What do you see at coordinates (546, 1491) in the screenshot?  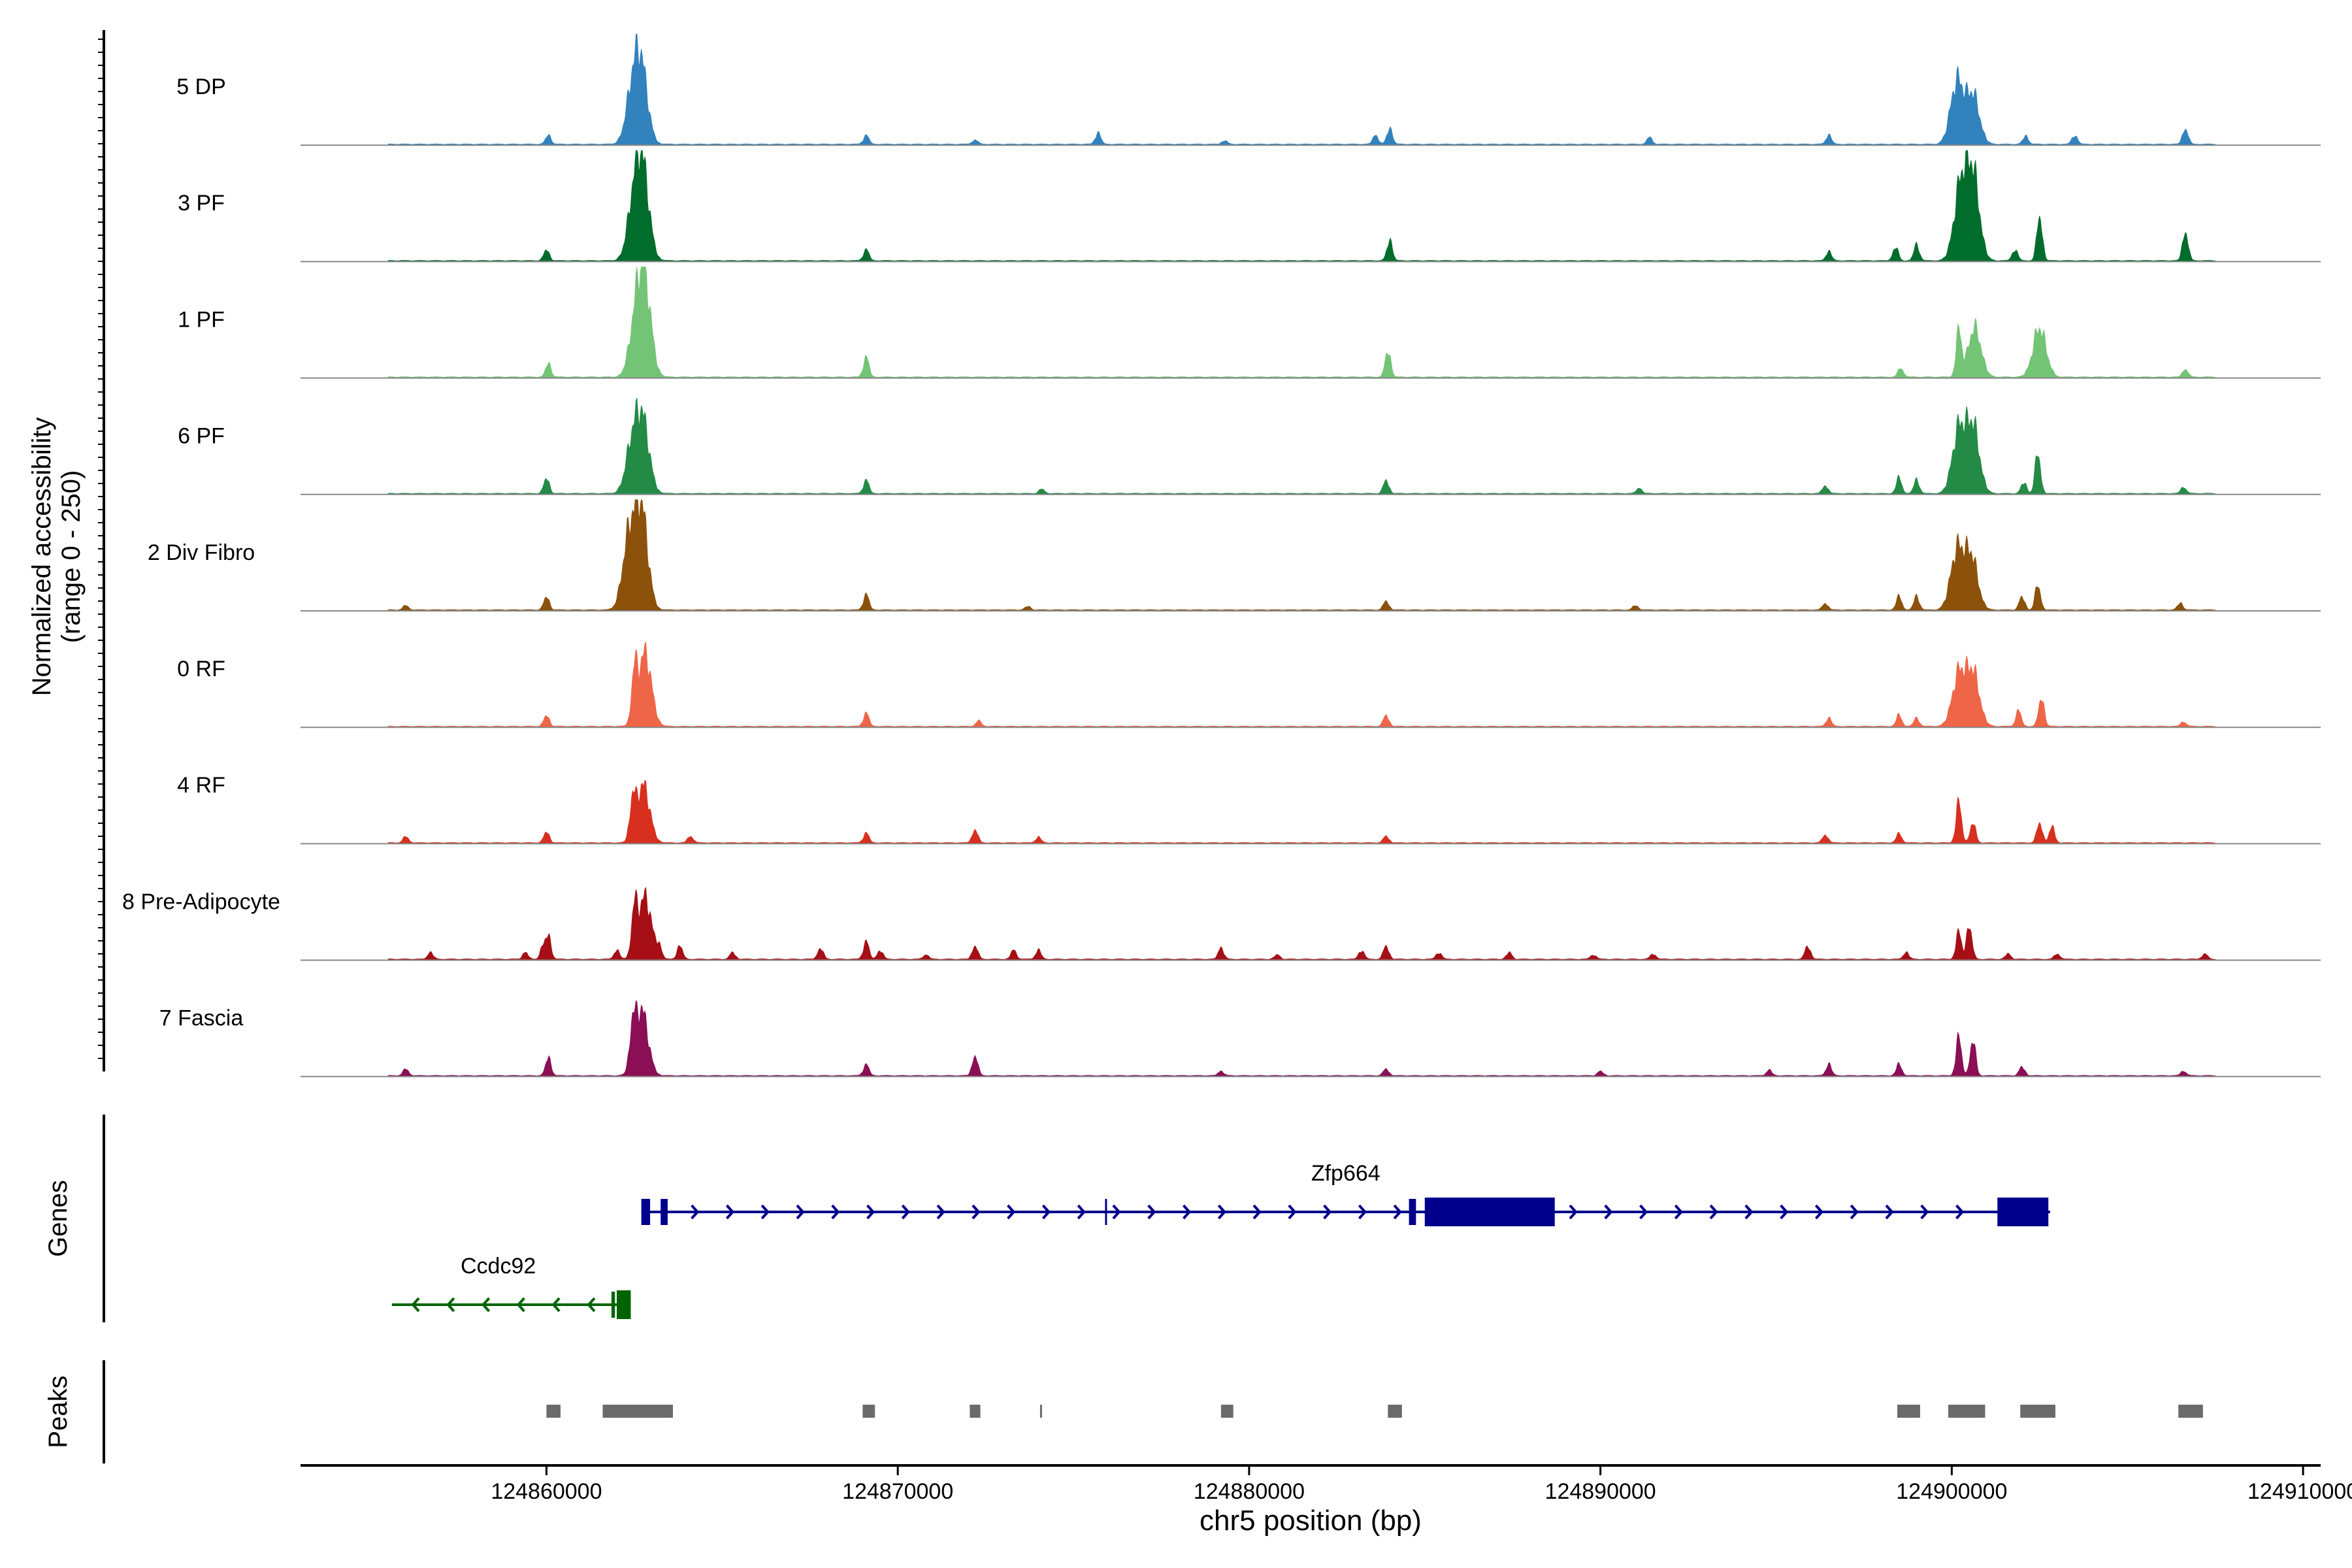 I see `x-tick-label: 124860000` at bounding box center [546, 1491].